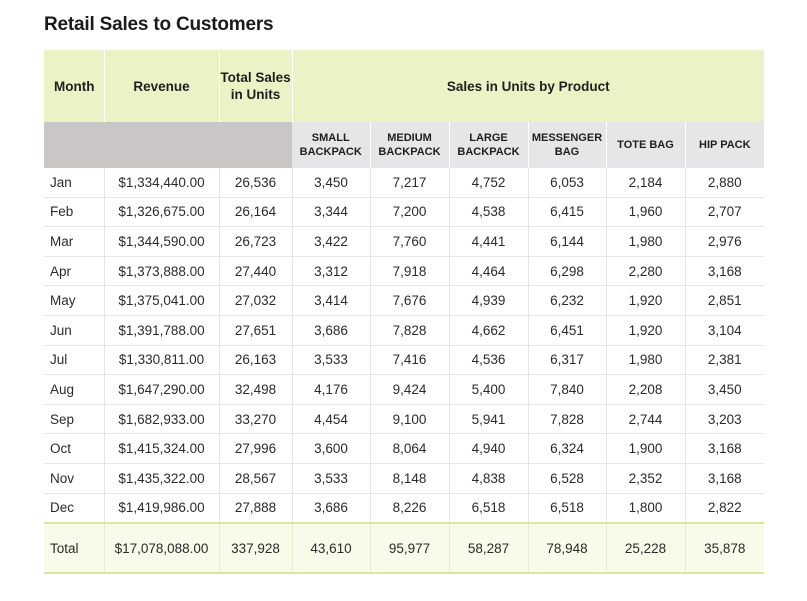 This screenshot has width=807, height=601. Describe the element at coordinates (410, 508) in the screenshot. I see `product-cell: 8,226` at that location.